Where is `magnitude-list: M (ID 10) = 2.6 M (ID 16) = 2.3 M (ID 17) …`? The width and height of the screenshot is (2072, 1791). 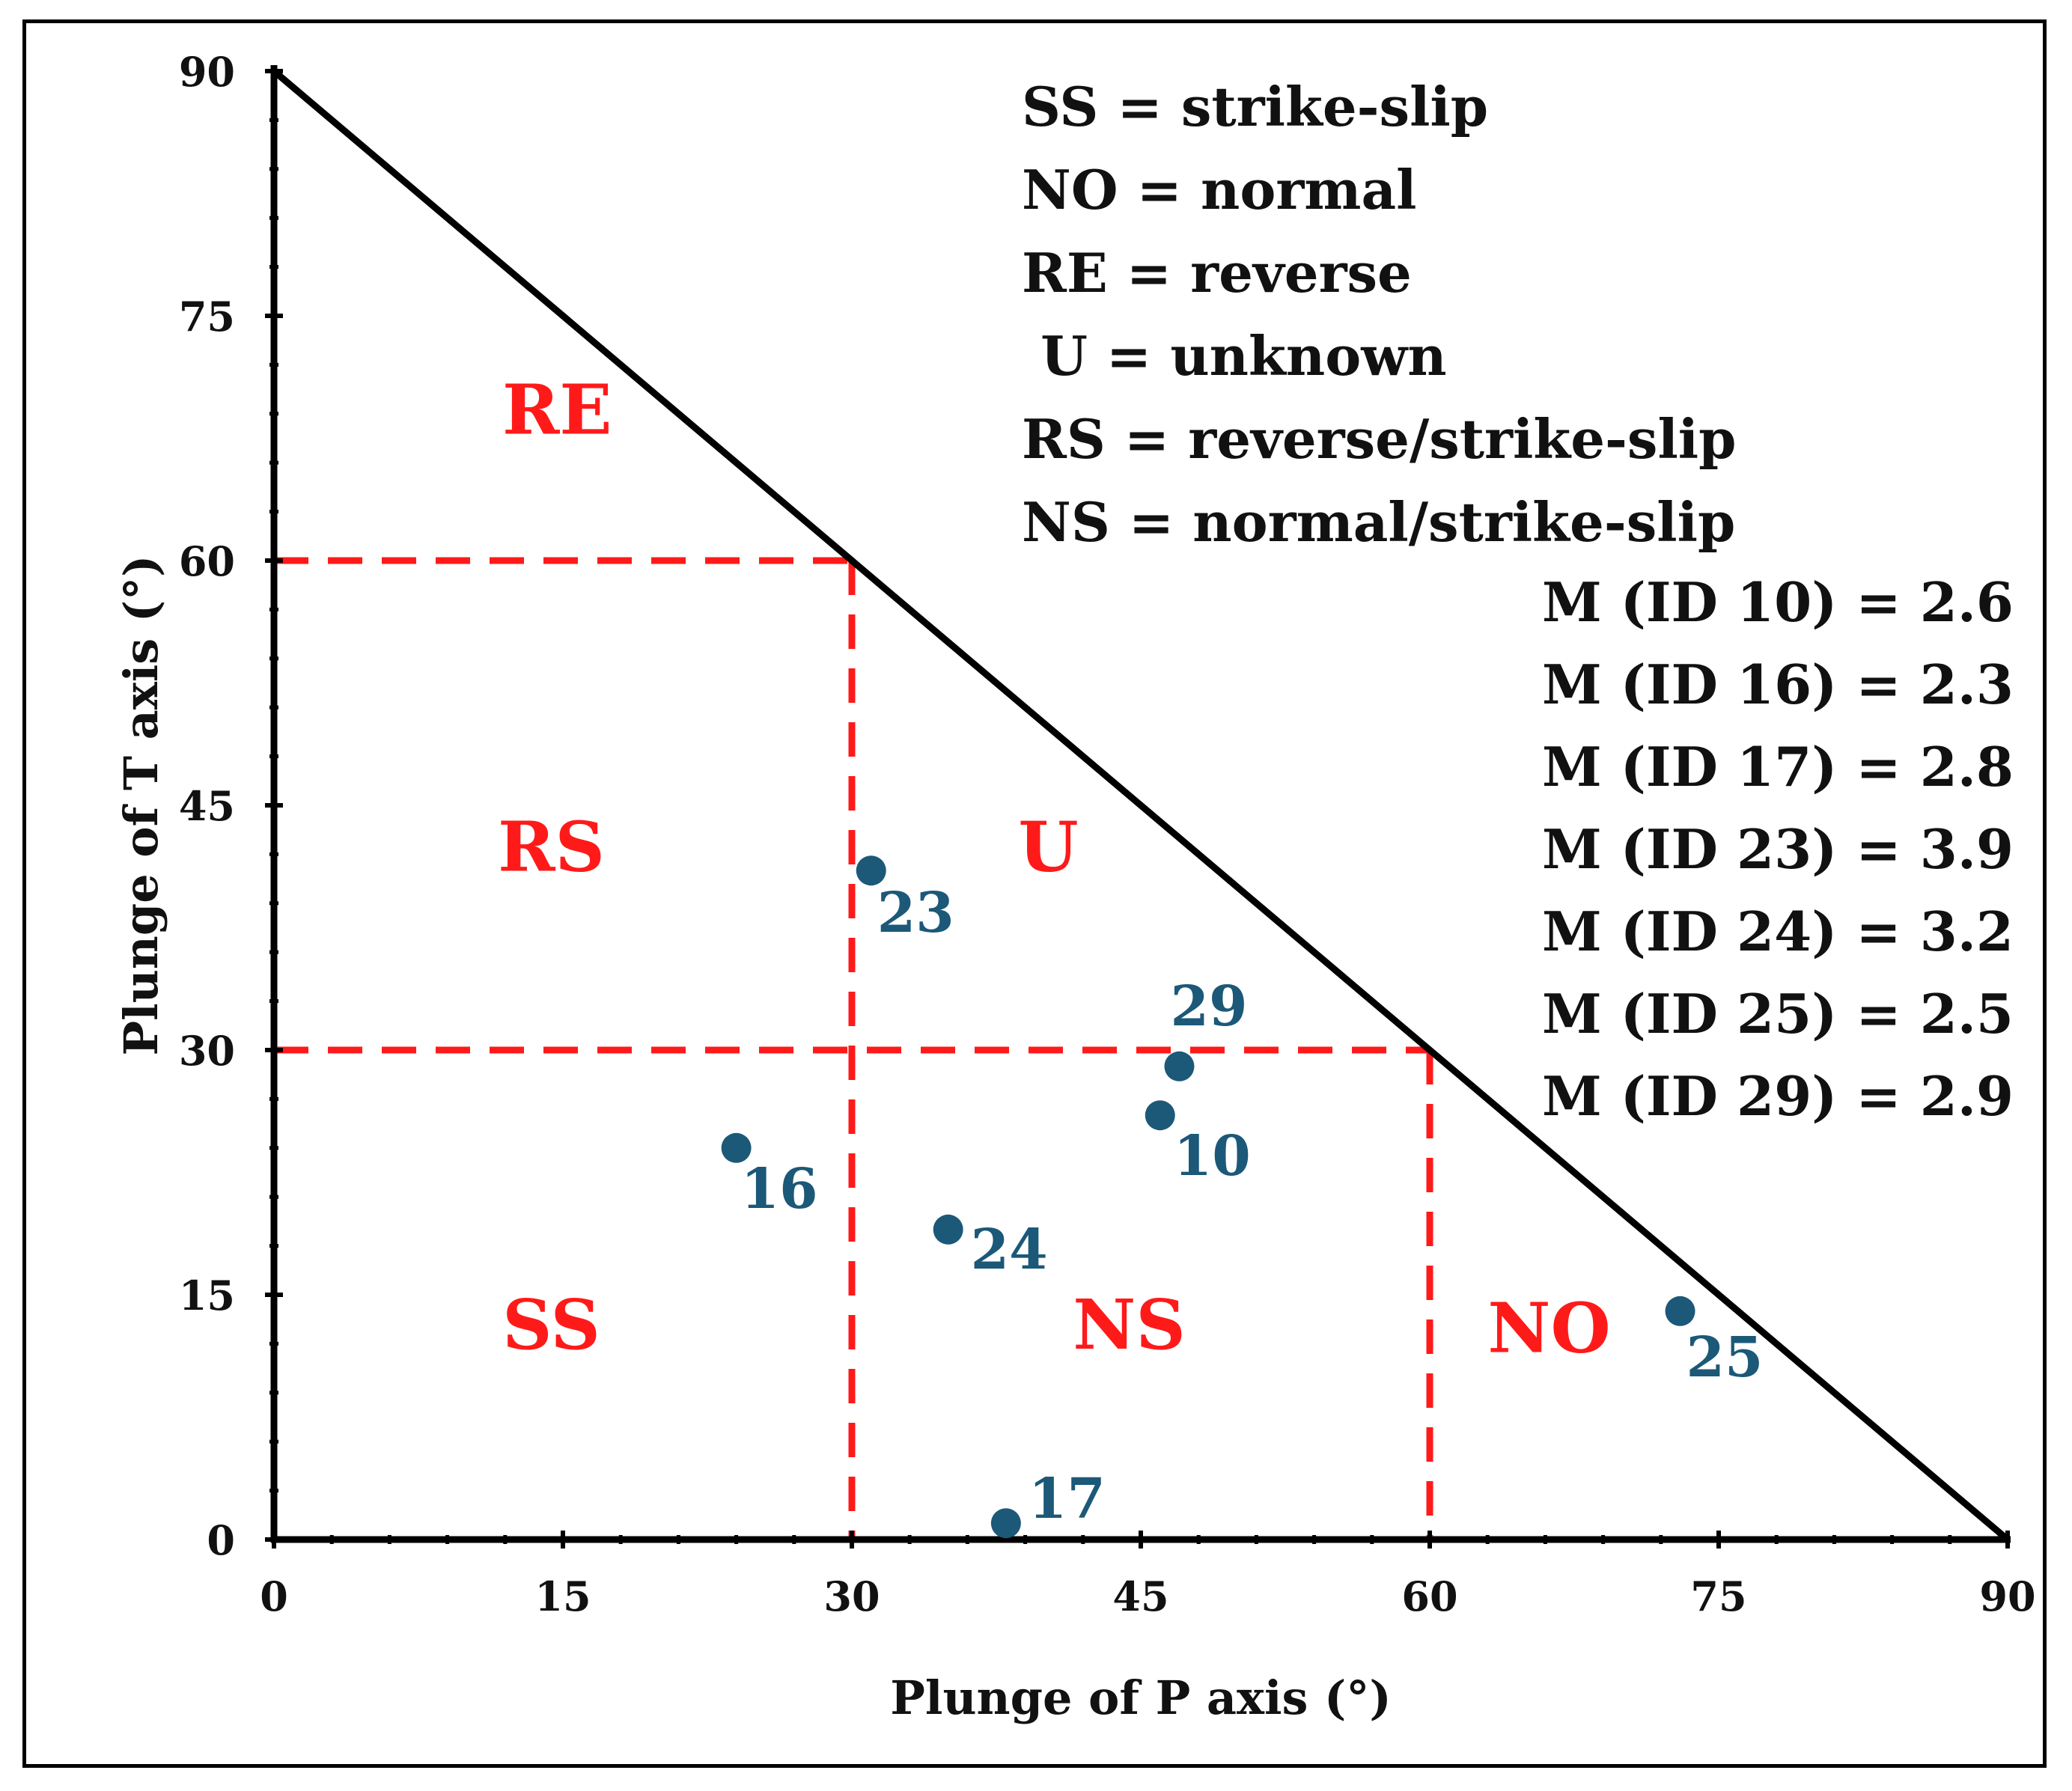 magnitude-list: M (ID 10) = 2.6 M (ID 16) = 2.3 M (ID 17) … is located at coordinates (1778, 849).